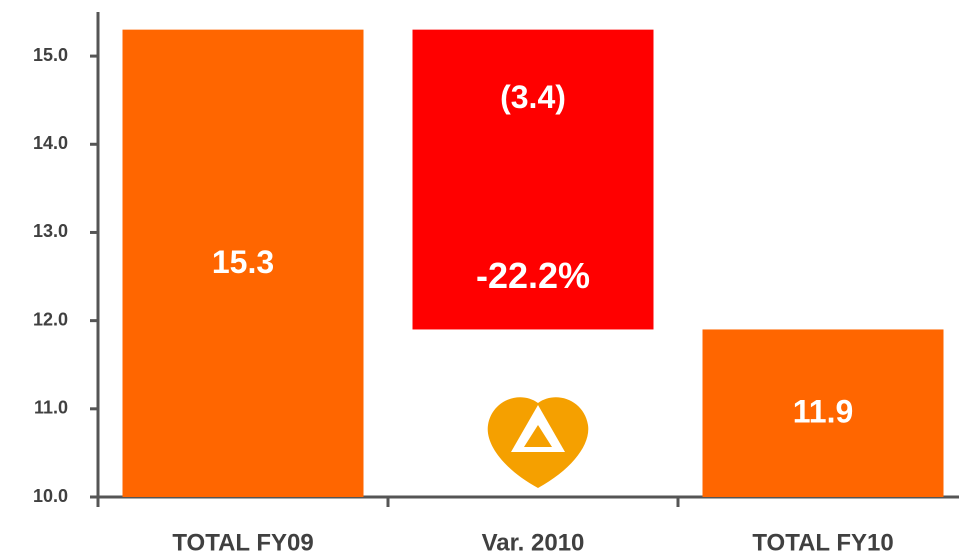 The width and height of the screenshot is (959, 558). I want to click on value-label: 15.3, so click(243, 262).